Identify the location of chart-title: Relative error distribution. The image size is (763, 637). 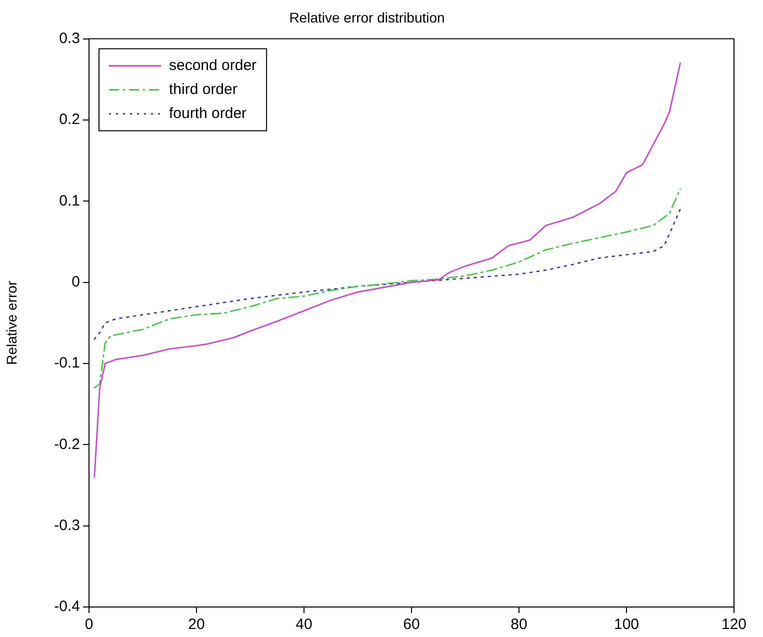
(367, 17).